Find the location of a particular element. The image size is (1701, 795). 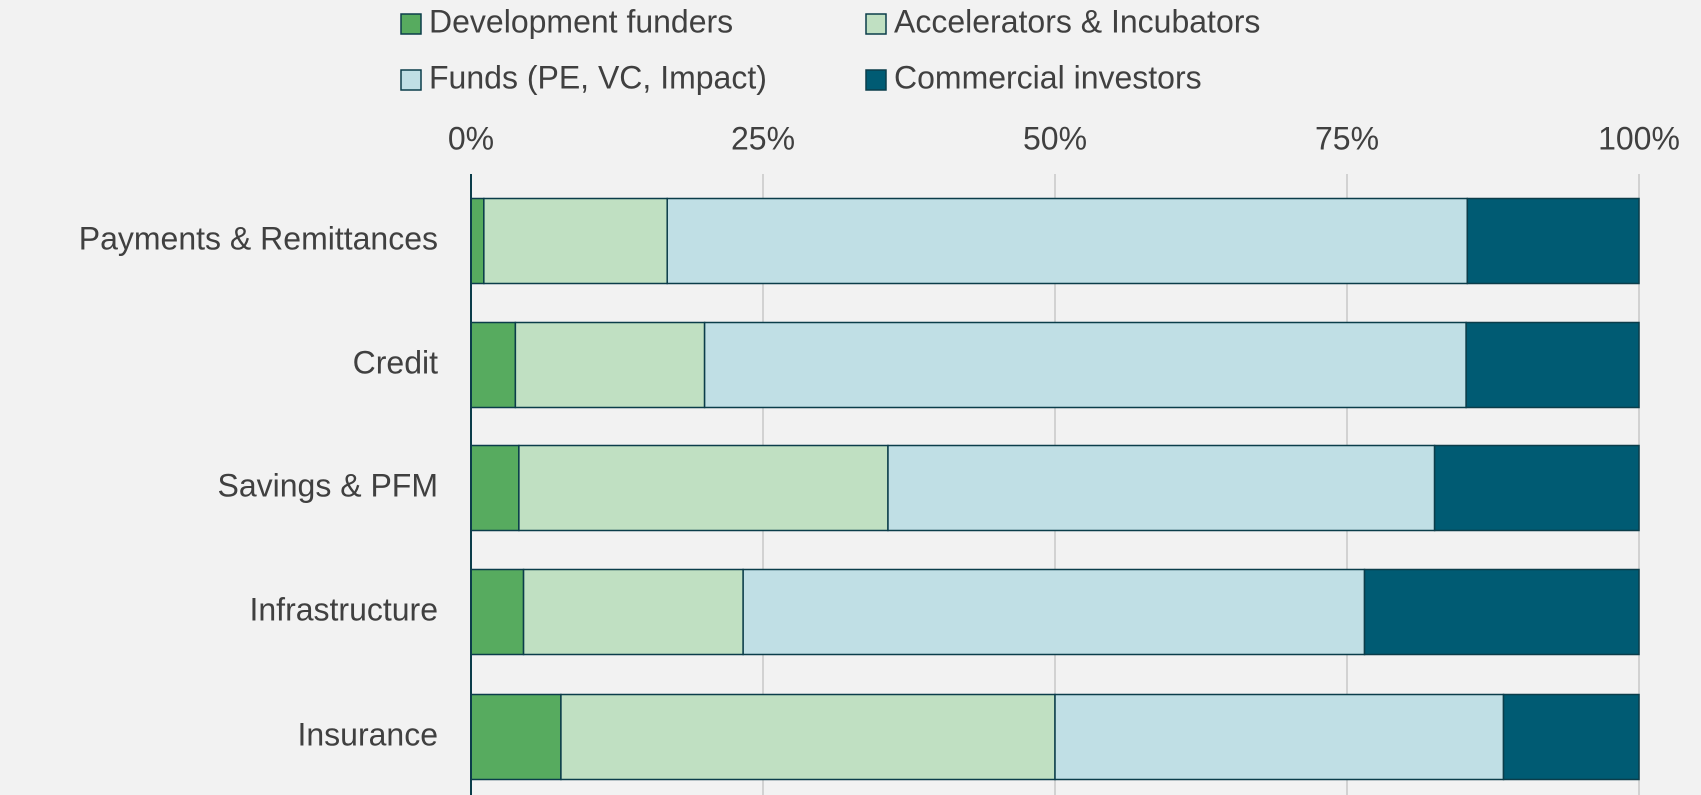

legend-label: Commercial investors is located at coordinates (1048, 77).